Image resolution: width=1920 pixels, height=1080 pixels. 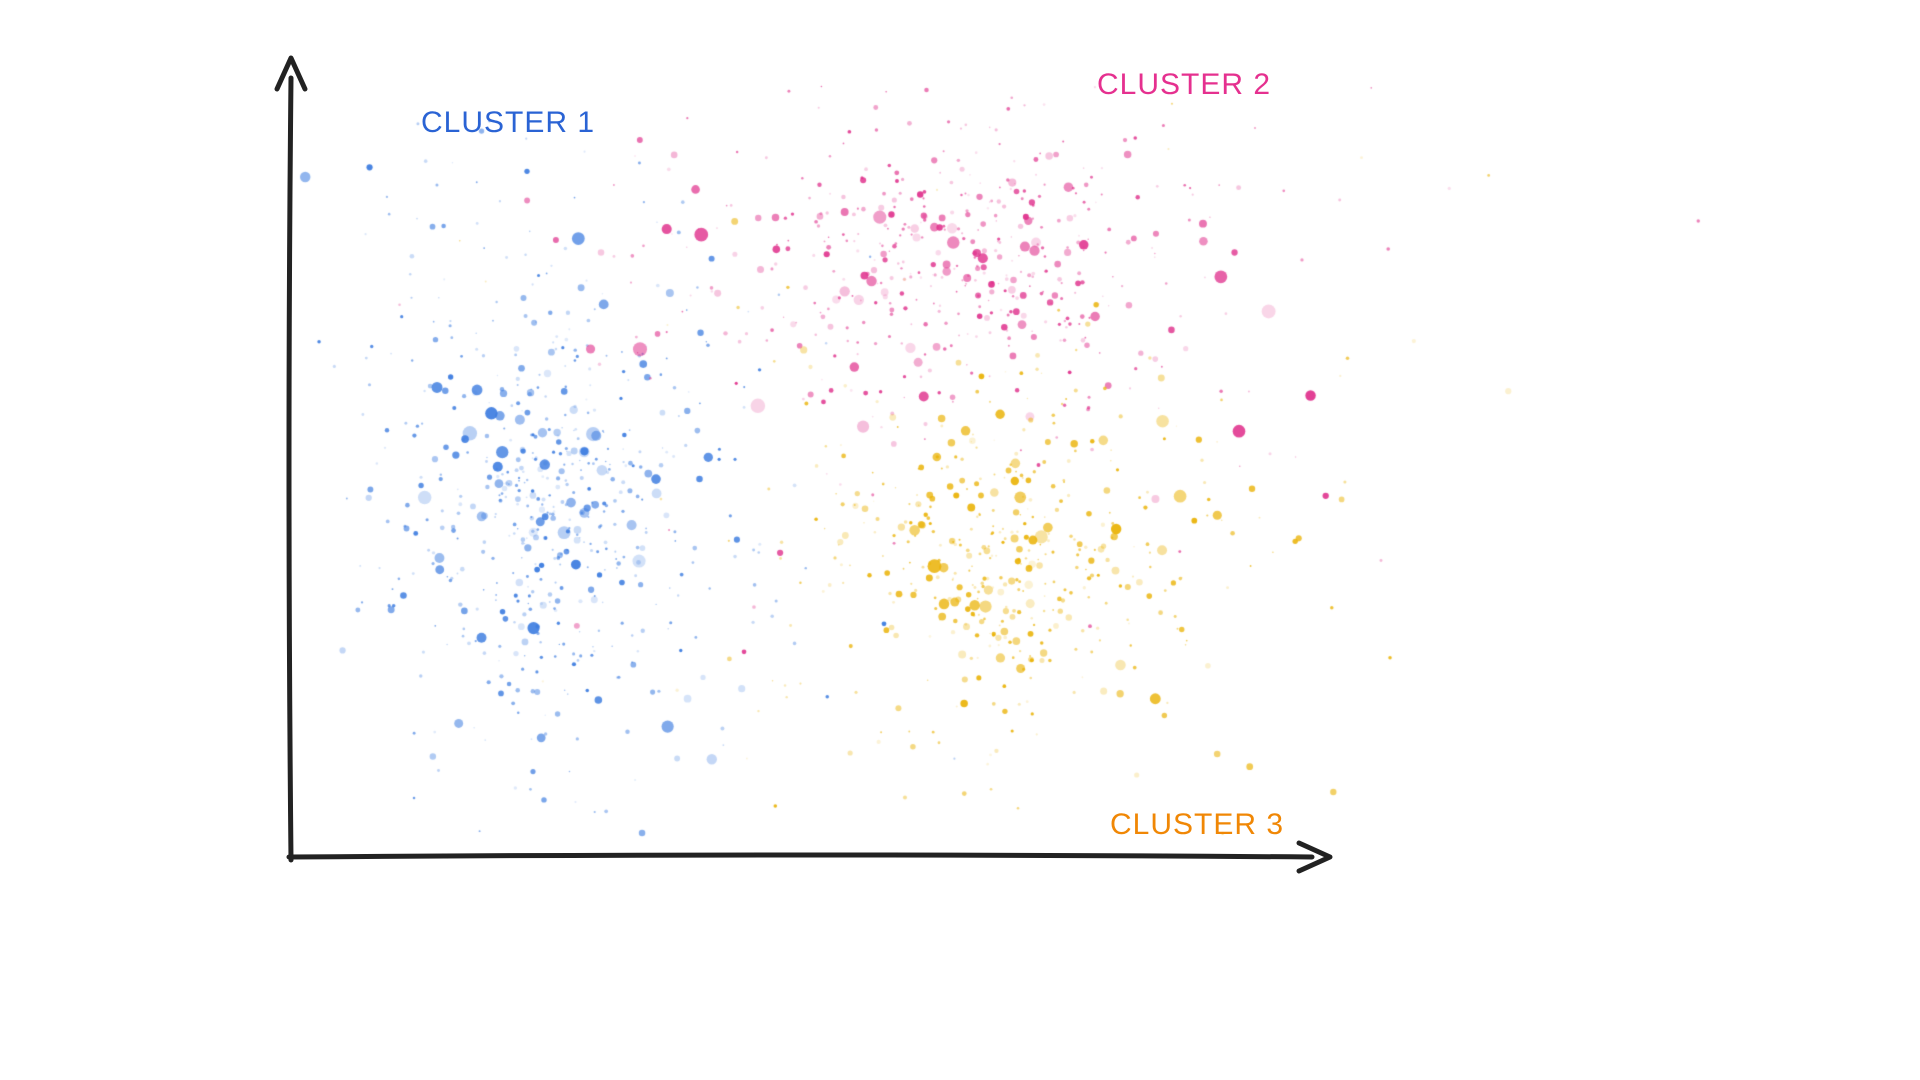 What do you see at coordinates (1184, 84) in the screenshot?
I see `cluster-2-label: CLUSTER 2` at bounding box center [1184, 84].